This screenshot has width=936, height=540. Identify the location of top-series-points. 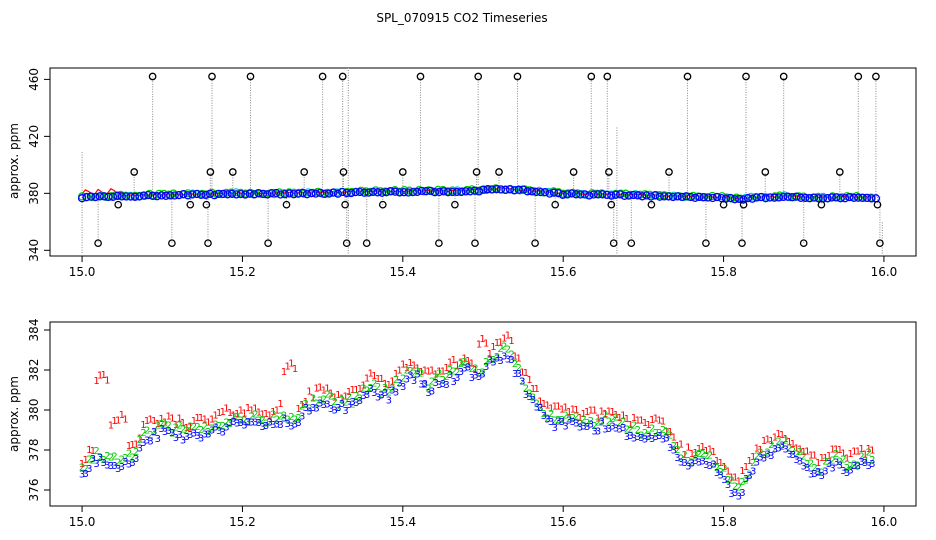
(479, 194).